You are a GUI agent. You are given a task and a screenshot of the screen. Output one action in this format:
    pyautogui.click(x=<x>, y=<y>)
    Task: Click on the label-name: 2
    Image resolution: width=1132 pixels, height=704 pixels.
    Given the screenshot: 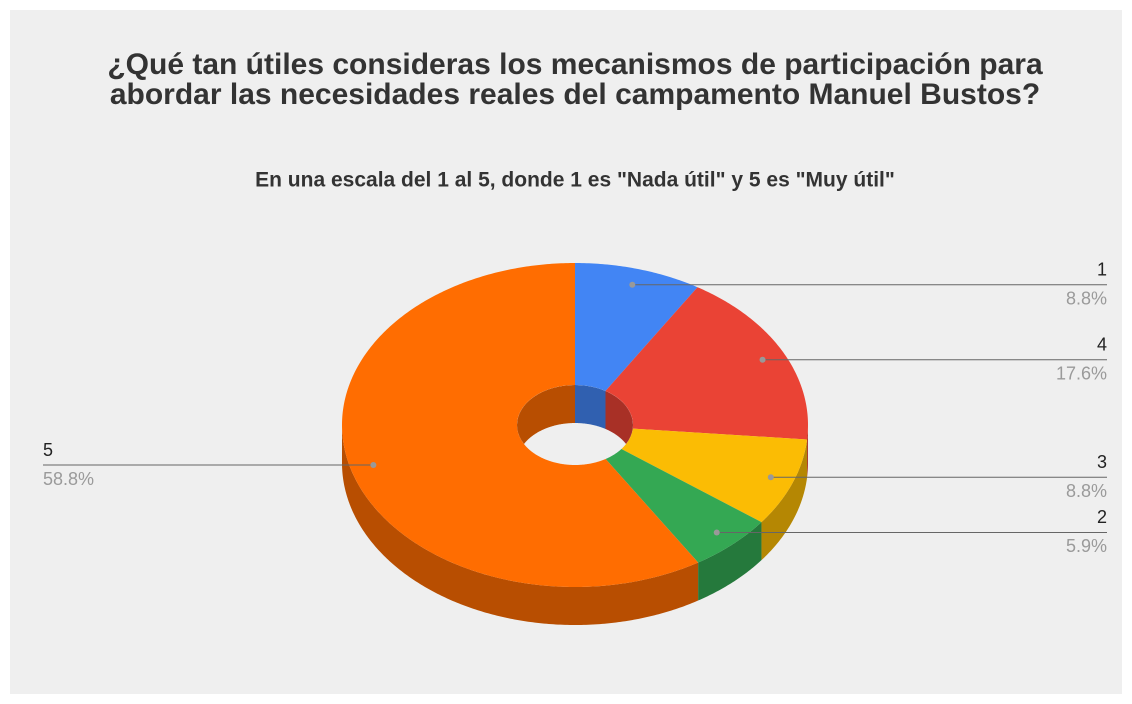 What is the action you would take?
    pyautogui.click(x=1102, y=517)
    